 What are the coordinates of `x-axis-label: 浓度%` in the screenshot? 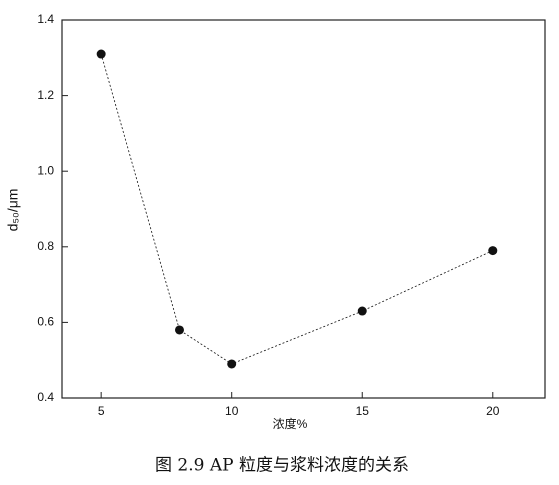 It's located at (290, 423).